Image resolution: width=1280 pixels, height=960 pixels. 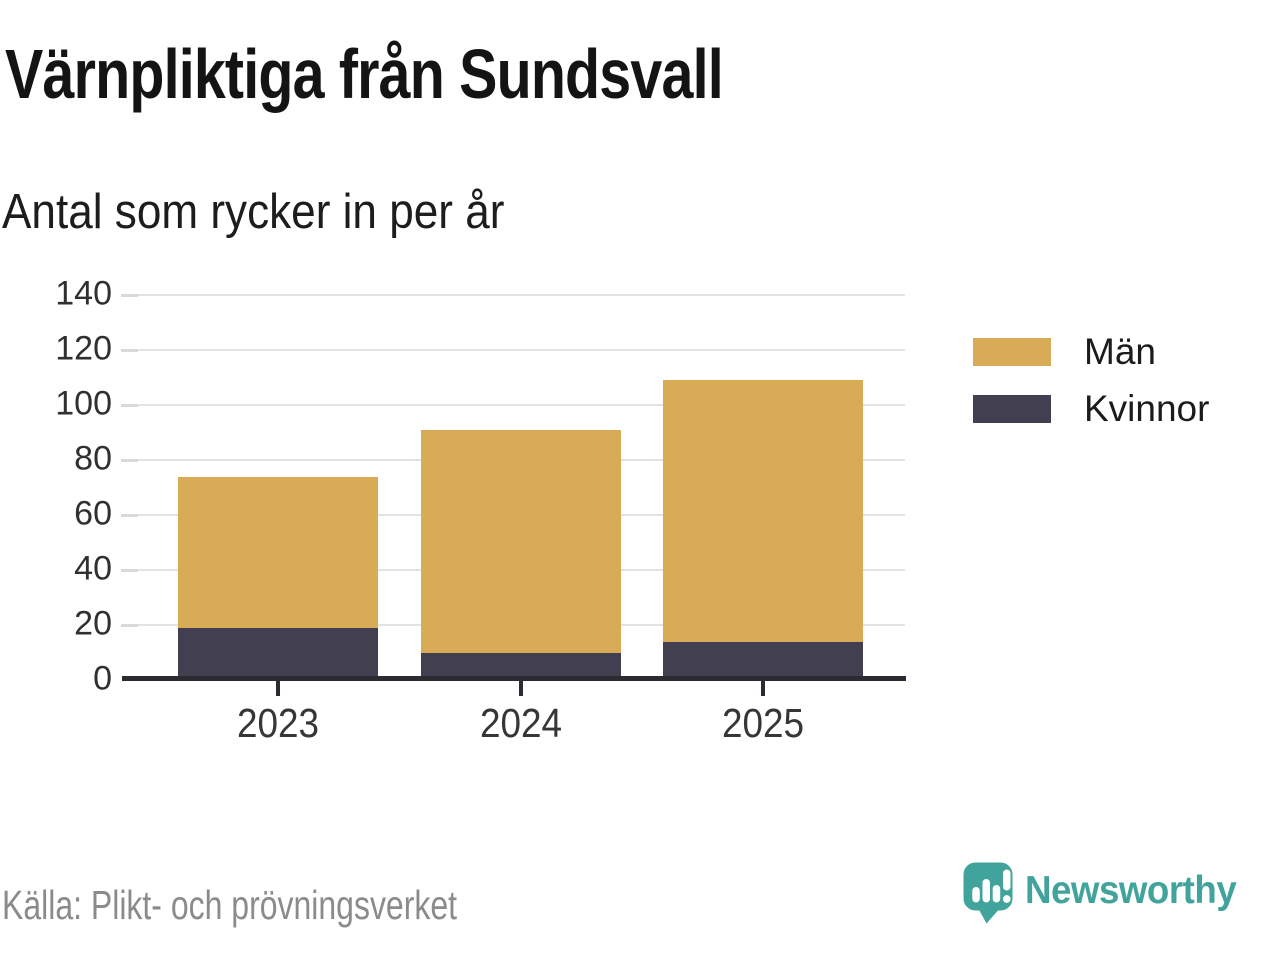 I want to click on bar-segment-kvinnor-2023, so click(x=278, y=653).